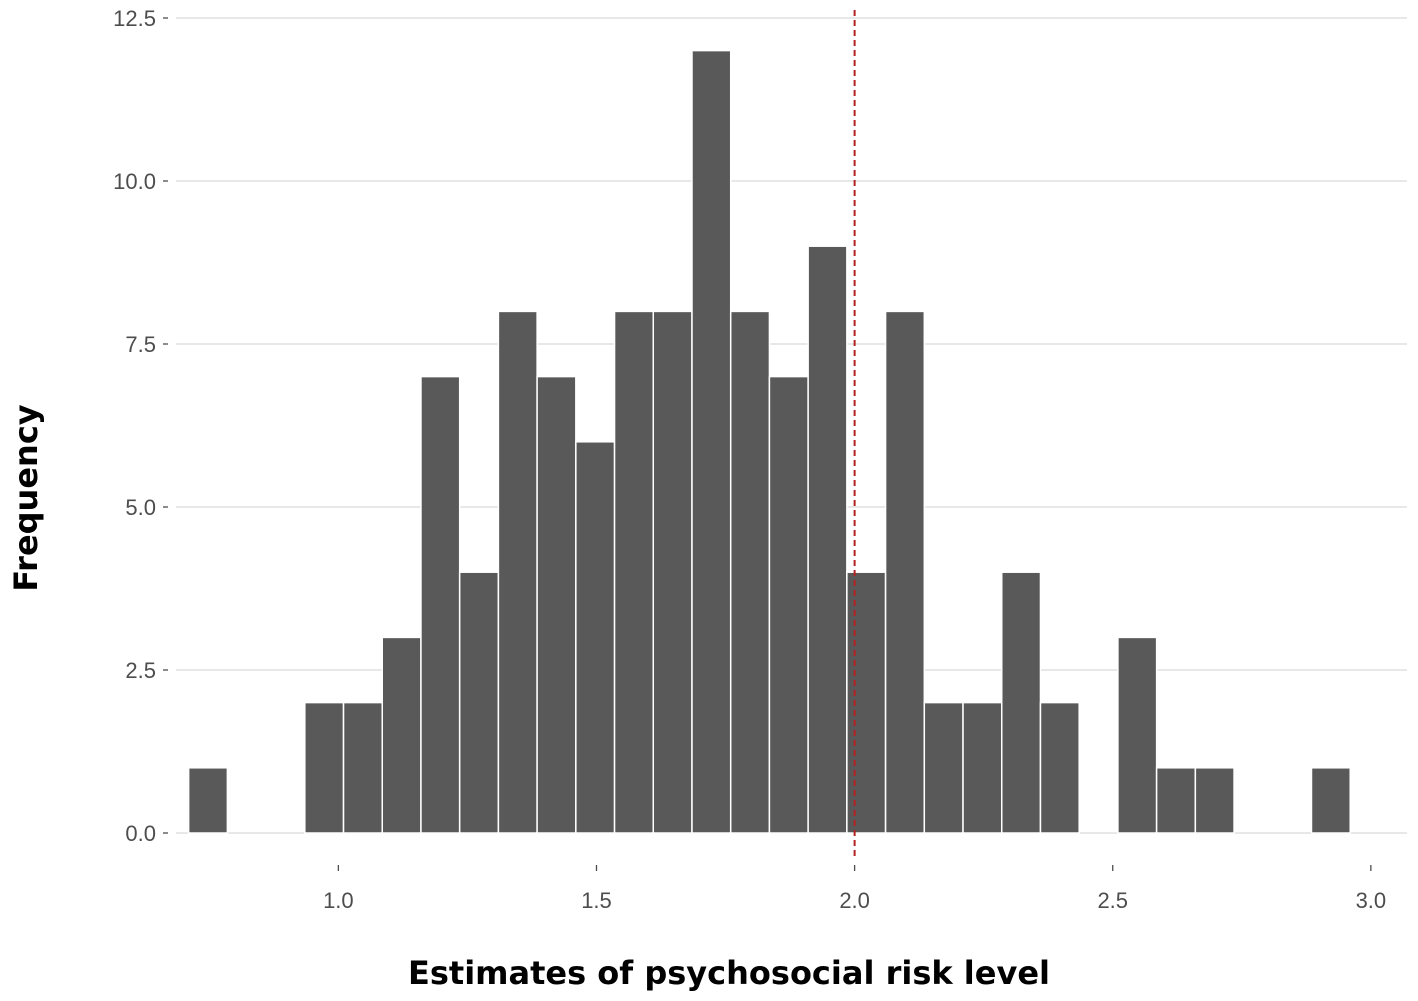 The width and height of the screenshot is (1418, 1001). What do you see at coordinates (338, 900) in the screenshot?
I see `x-tick-label: 1.0` at bounding box center [338, 900].